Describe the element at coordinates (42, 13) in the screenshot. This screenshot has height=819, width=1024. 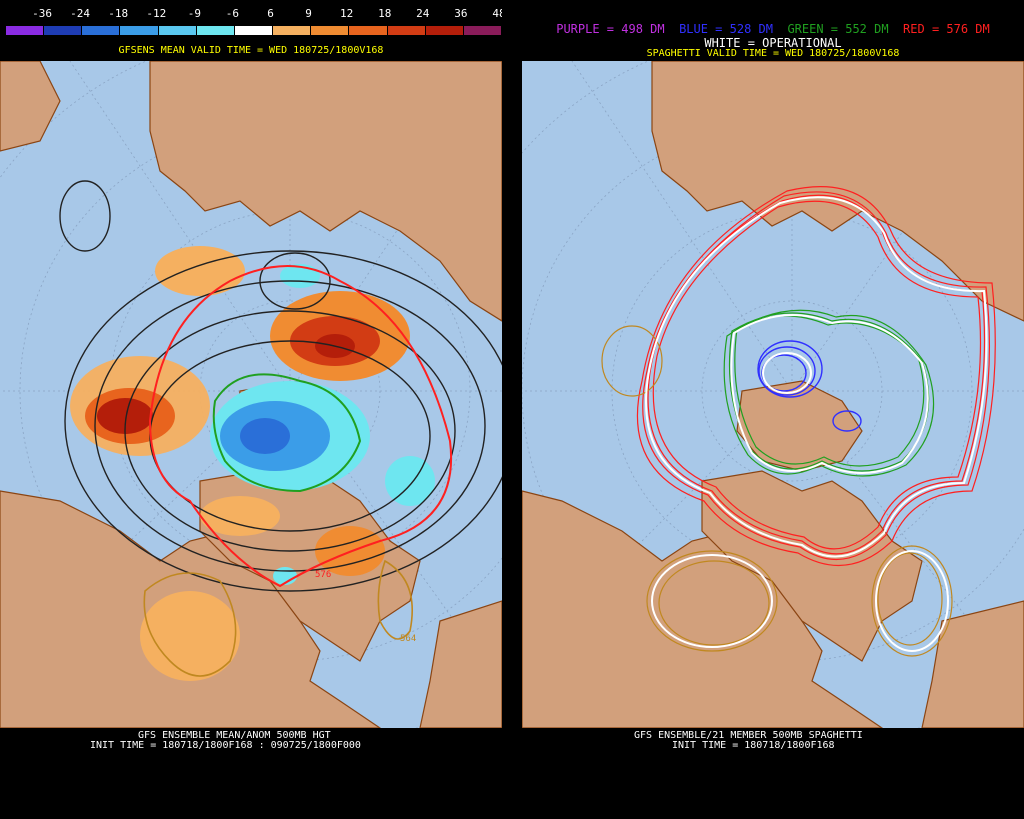
I see `colorbar-label: -36` at that location.